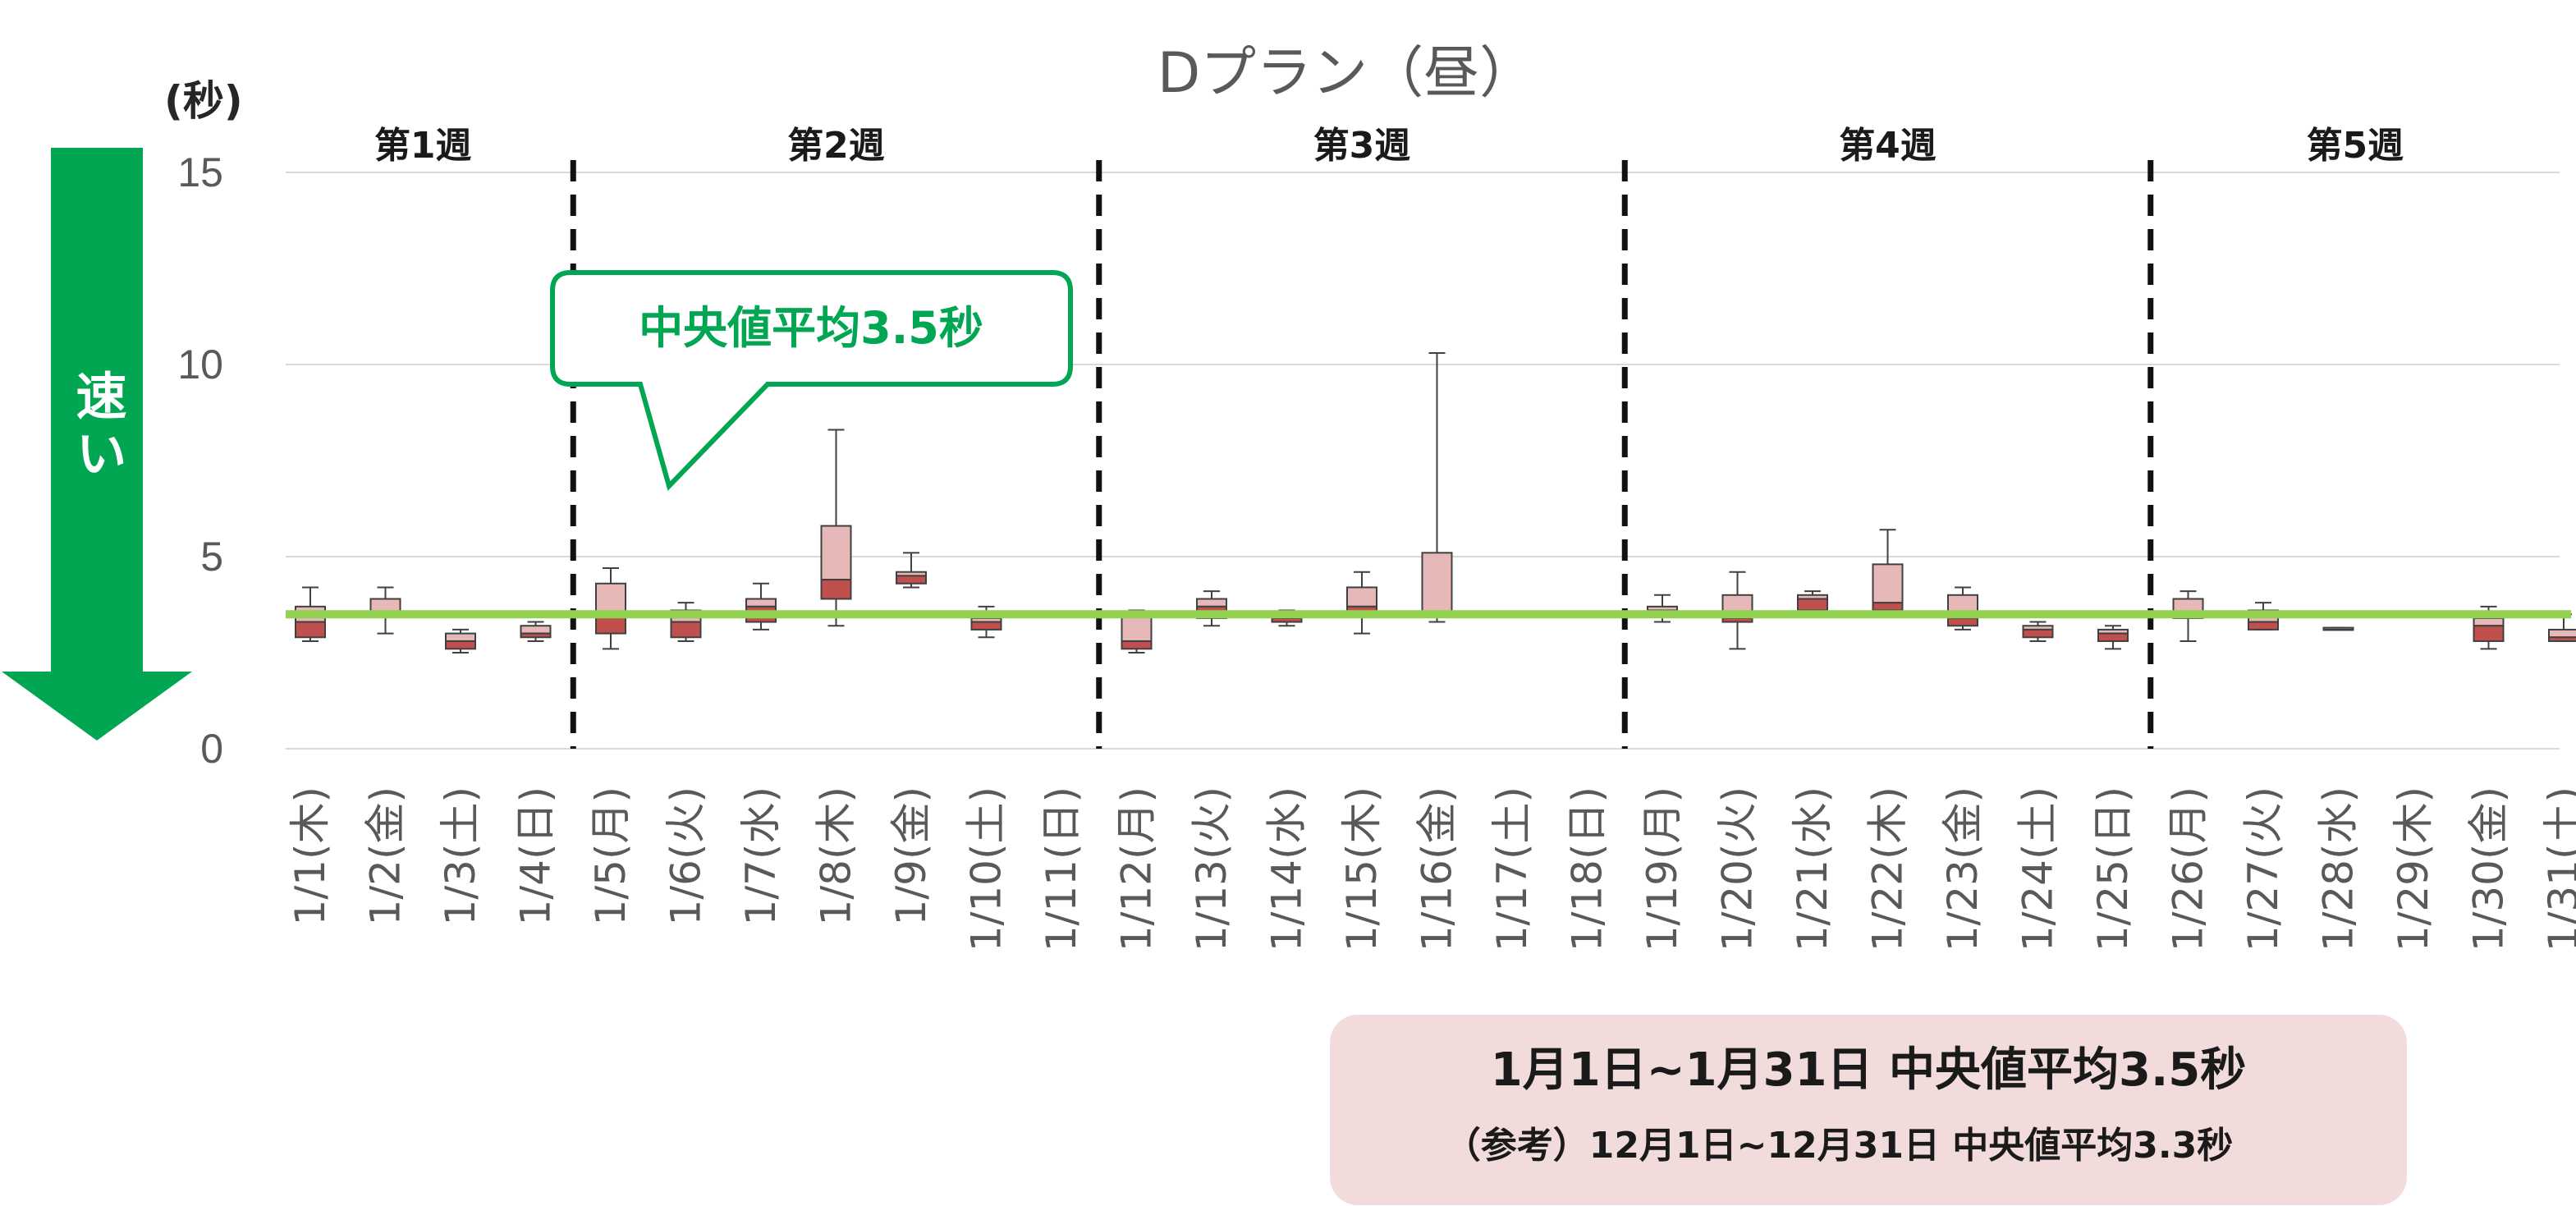 The width and height of the screenshot is (2576, 1206). I want to click on week-labels: 第1週 第2週 第3週 第4週 第5週, so click(1389, 146).